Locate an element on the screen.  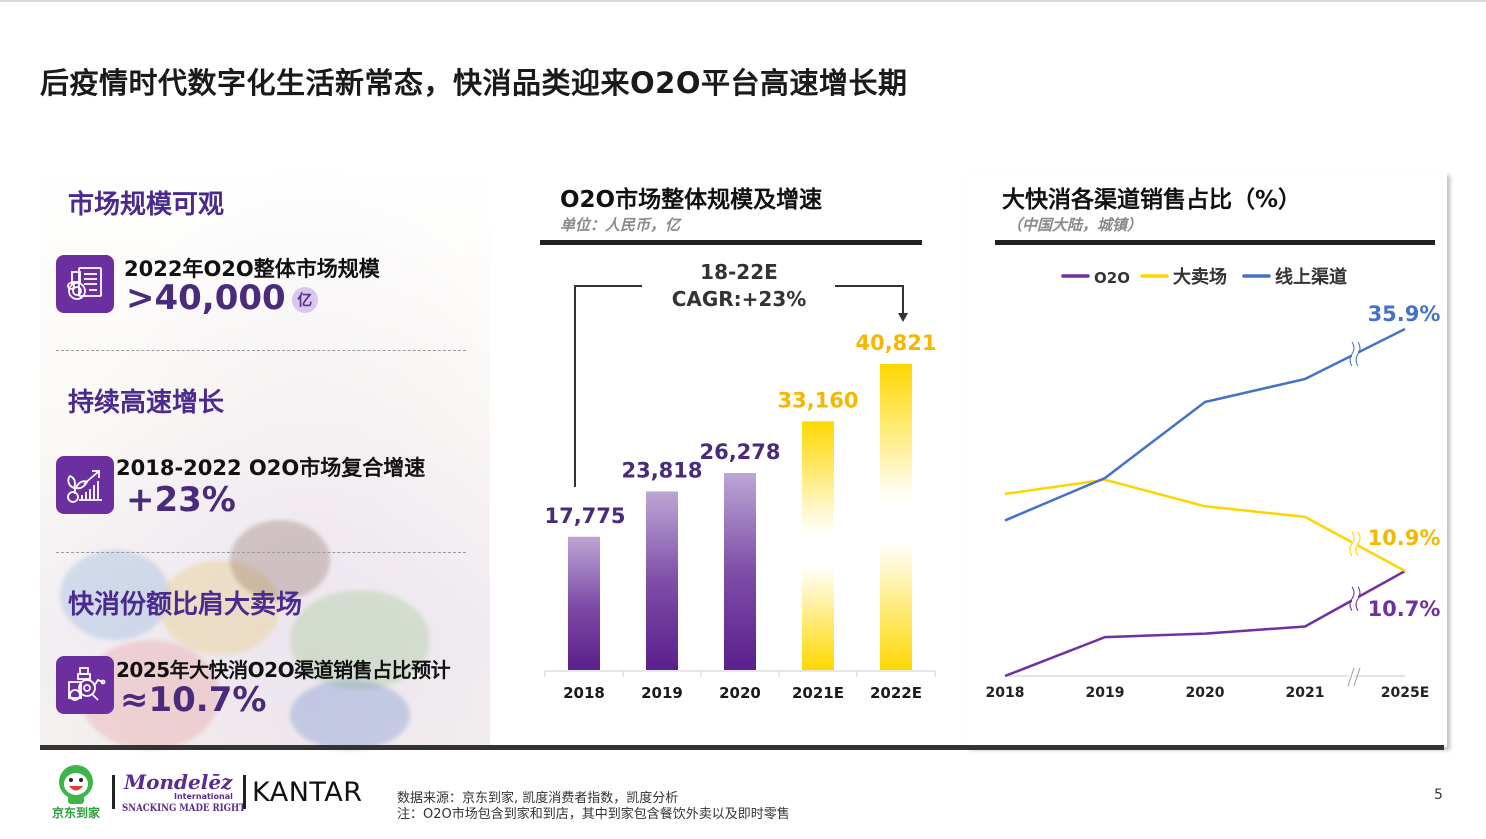
bottom-rule is located at coordinates (742, 747).